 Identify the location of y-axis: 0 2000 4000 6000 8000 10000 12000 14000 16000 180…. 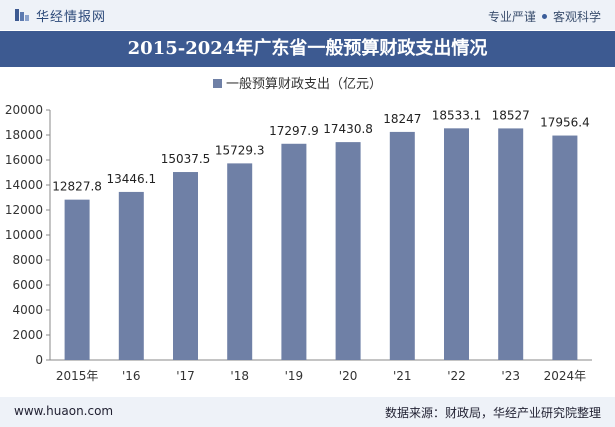
(28, 235).